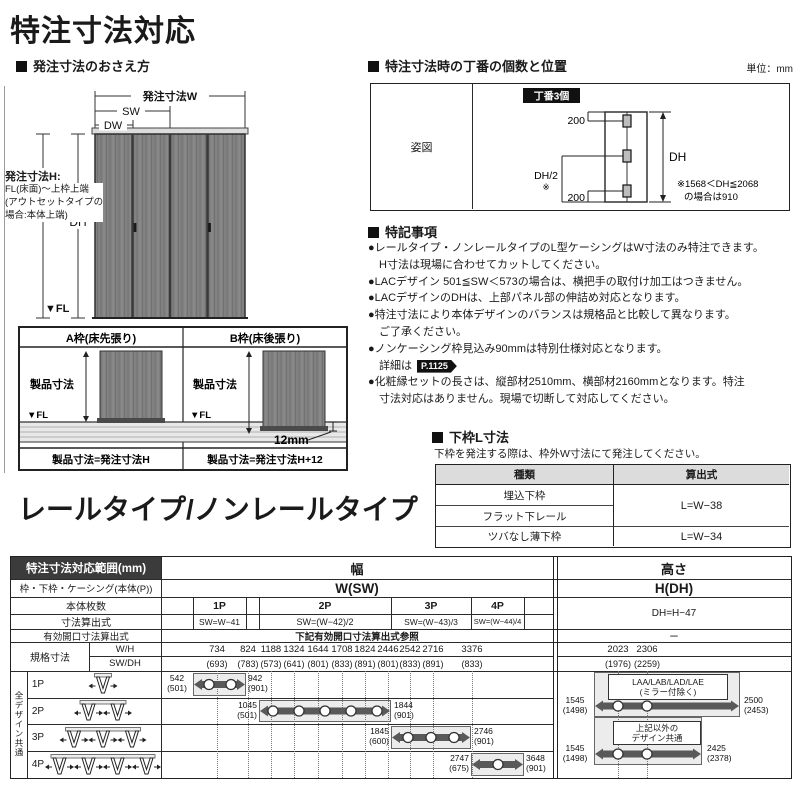  I want to click on fl-marker: ▼FL, so click(57, 309).